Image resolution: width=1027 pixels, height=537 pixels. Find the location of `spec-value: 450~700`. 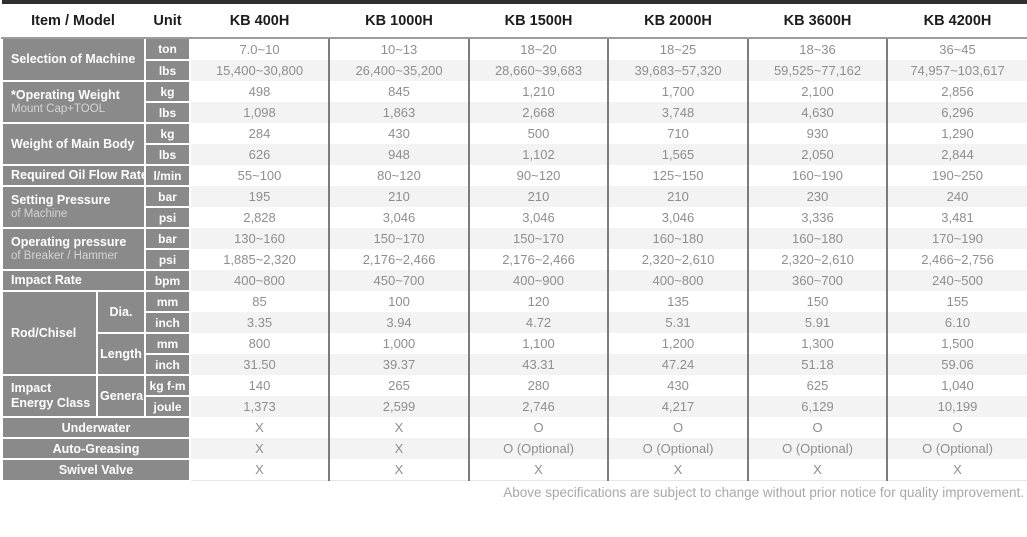

spec-value: 450~700 is located at coordinates (399, 280).